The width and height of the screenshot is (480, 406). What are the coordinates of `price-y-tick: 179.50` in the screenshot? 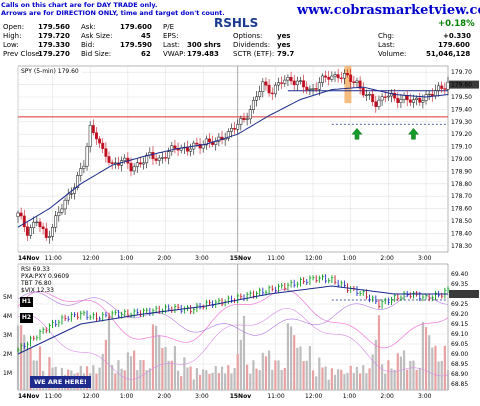 It's located at (461, 97).